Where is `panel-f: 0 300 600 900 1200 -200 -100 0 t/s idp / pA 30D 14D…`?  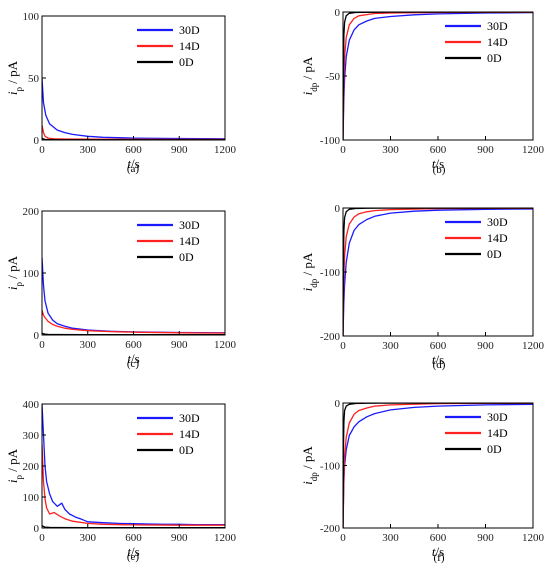
panel-f: 0 300 600 900 1200 -200 -100 0 t/s idp / pA 30D 14D… is located at coordinates (422, 481).